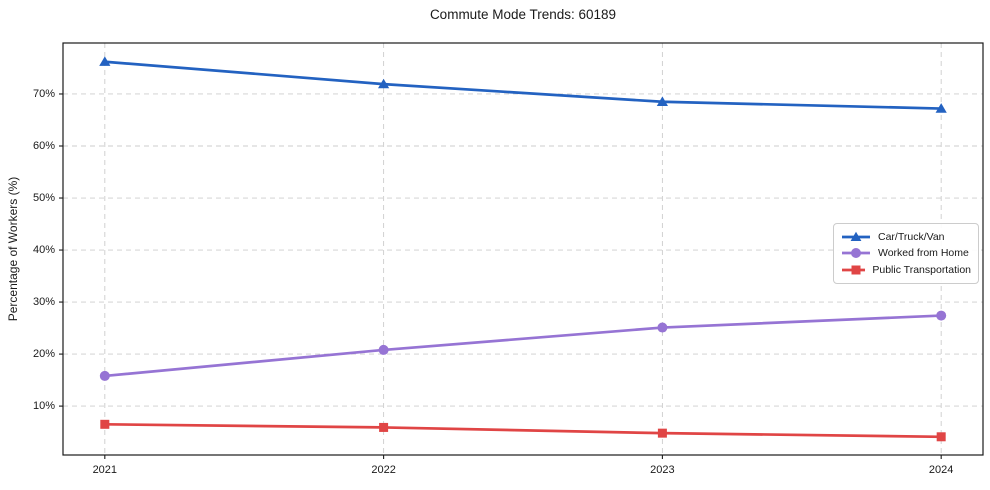 The image size is (990, 490). I want to click on legend-entry: Public Transportation, so click(906, 270).